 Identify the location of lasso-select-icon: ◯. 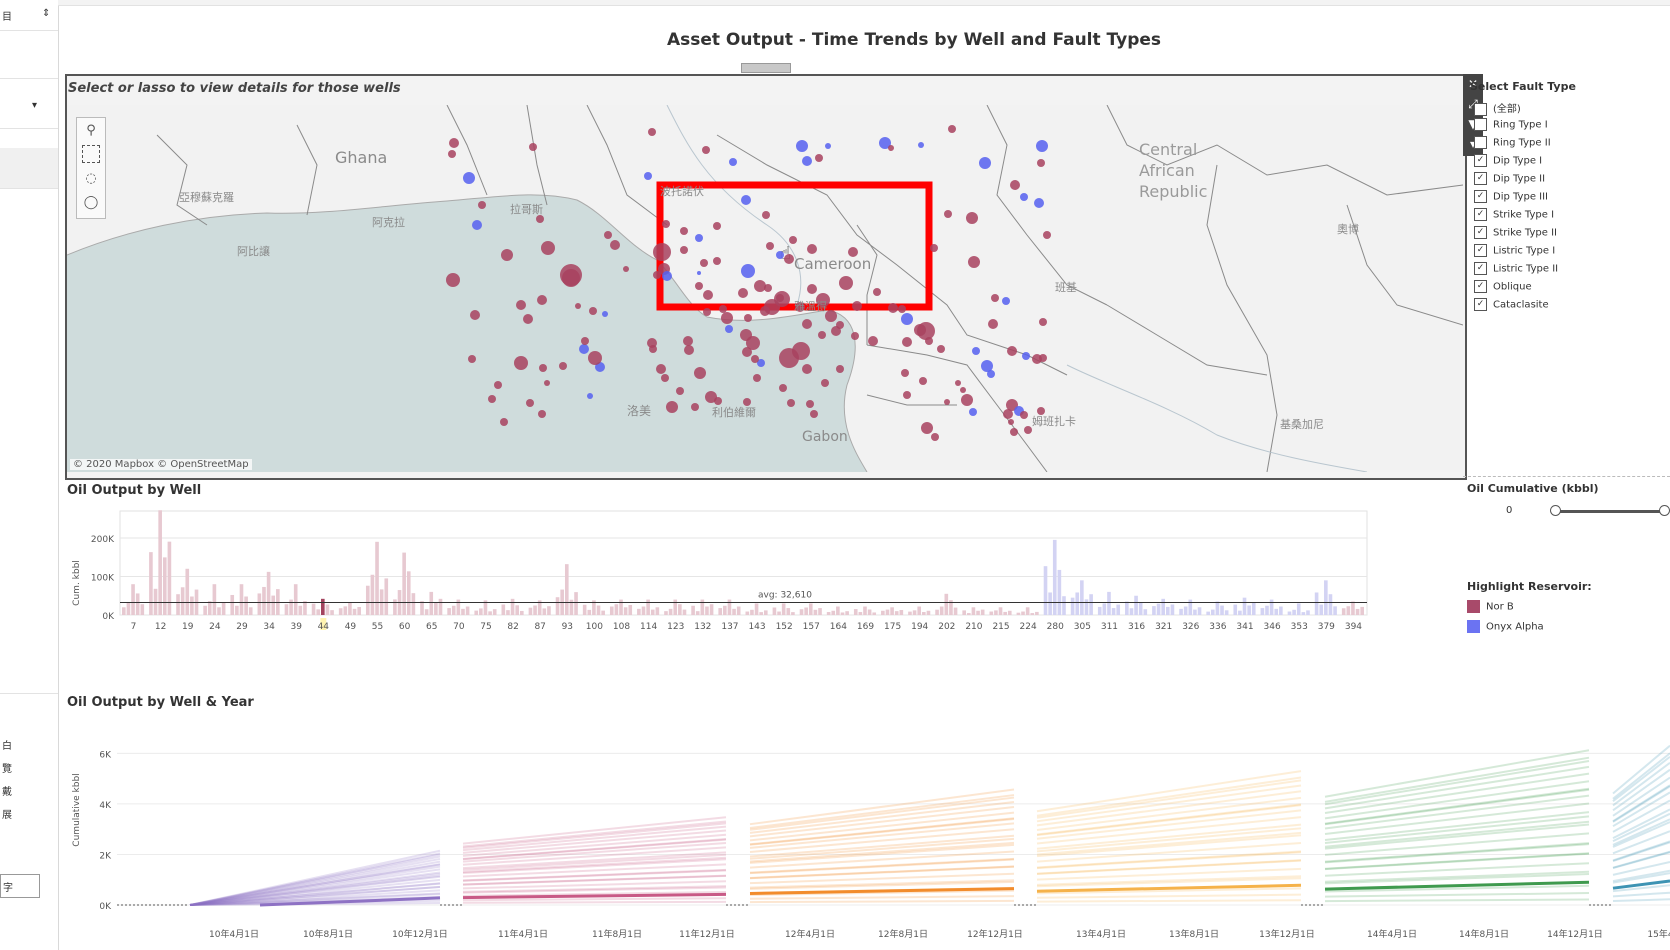
(91, 202).